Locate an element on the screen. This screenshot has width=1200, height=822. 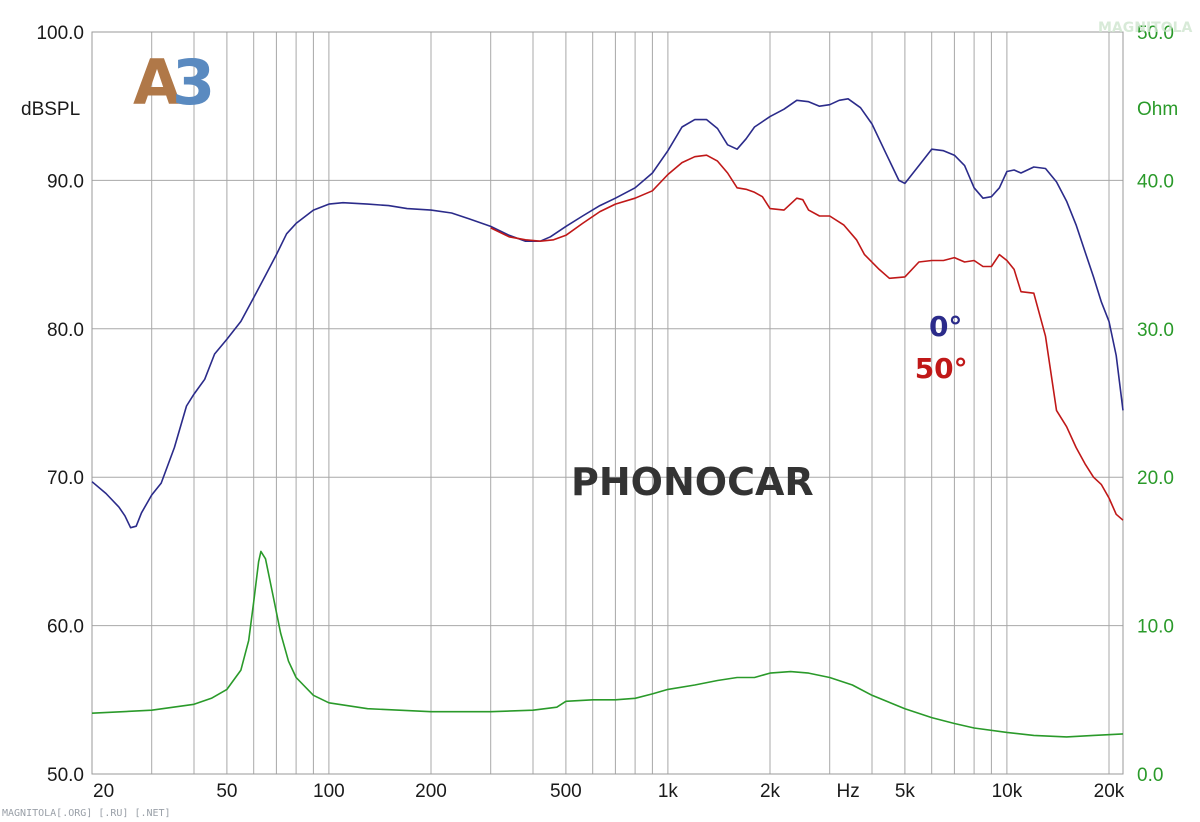
x-tick-label: 100 is located at coordinates (329, 791).